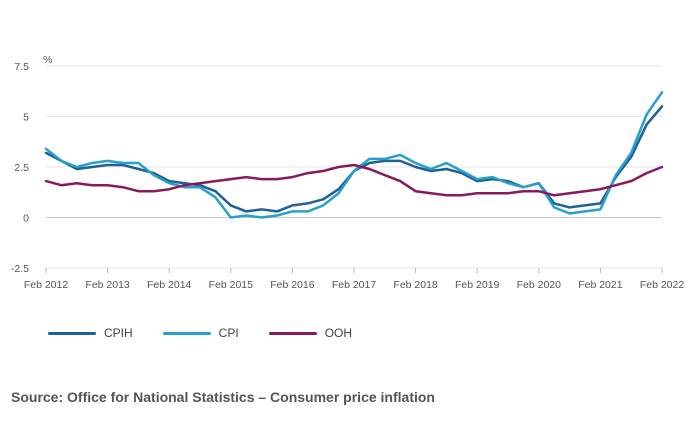 The image size is (700, 425). Describe the element at coordinates (169, 285) in the screenshot. I see `x-tick-label: Feb 2014` at that location.